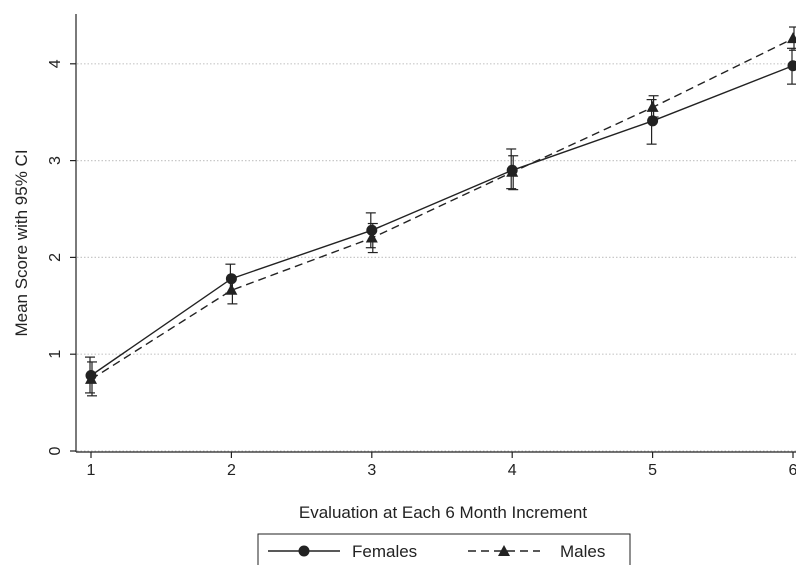 The height and width of the screenshot is (565, 796). I want to click on y-axis-ticks: 0 1 2 3 4, so click(61, 257).